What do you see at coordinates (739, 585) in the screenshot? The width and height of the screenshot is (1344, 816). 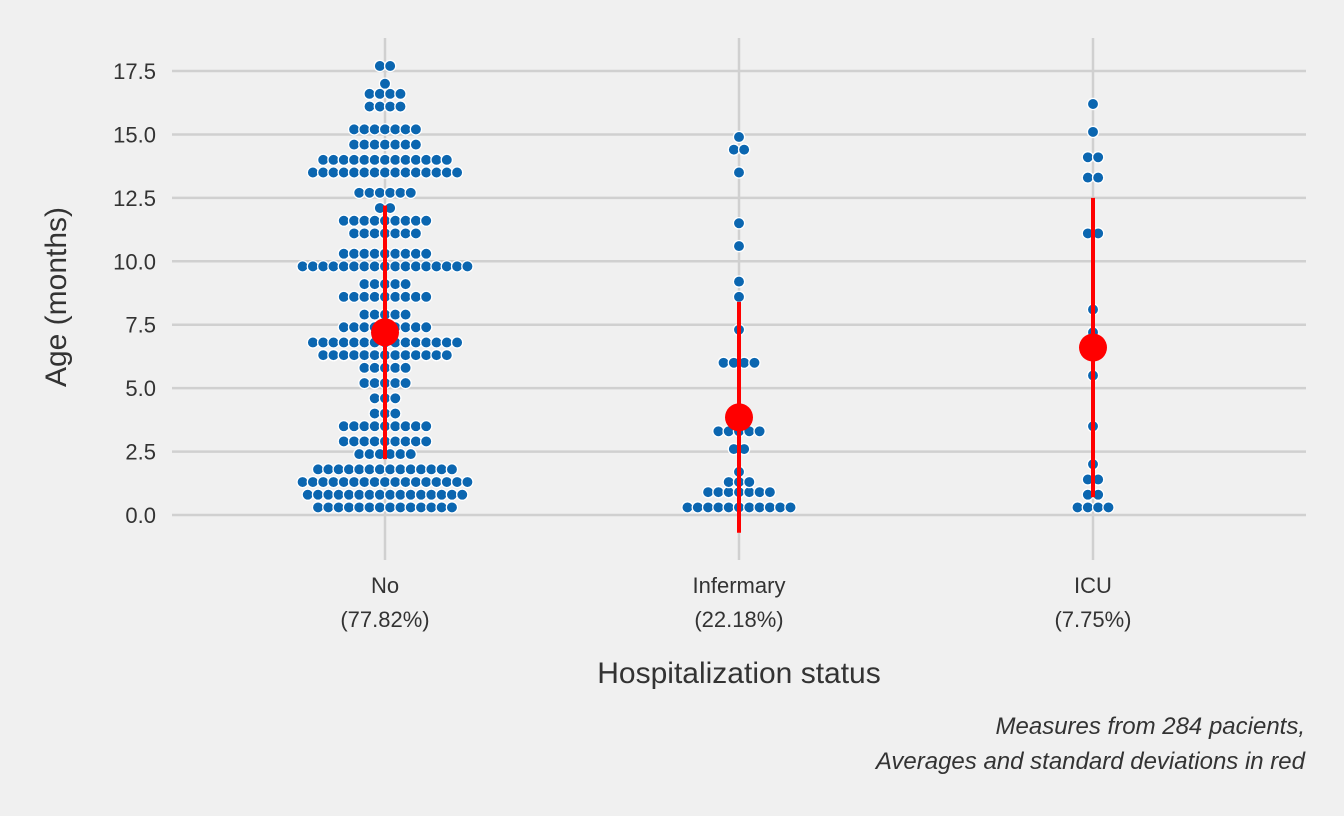 I see `x-tick-label: Infermary` at bounding box center [739, 585].